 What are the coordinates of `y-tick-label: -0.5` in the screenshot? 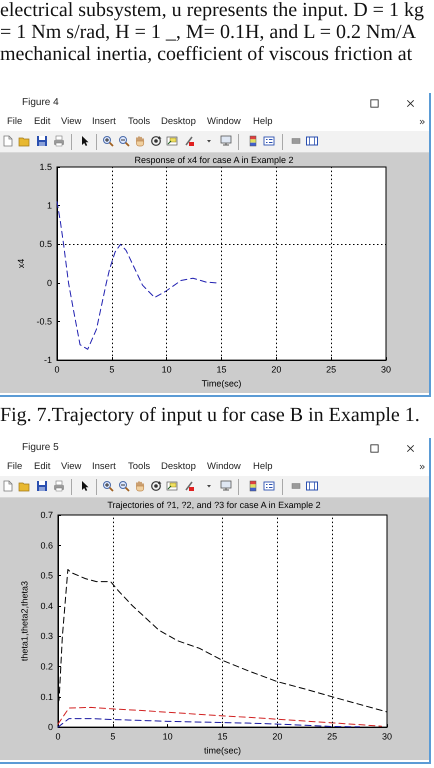 It's located at (44, 321).